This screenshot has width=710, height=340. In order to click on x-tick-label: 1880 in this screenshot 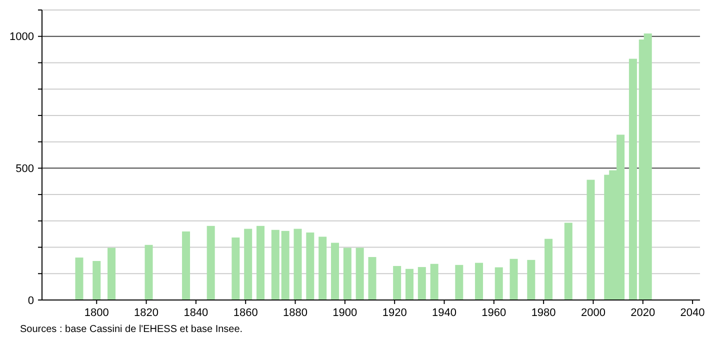, I will do `click(295, 313)`.